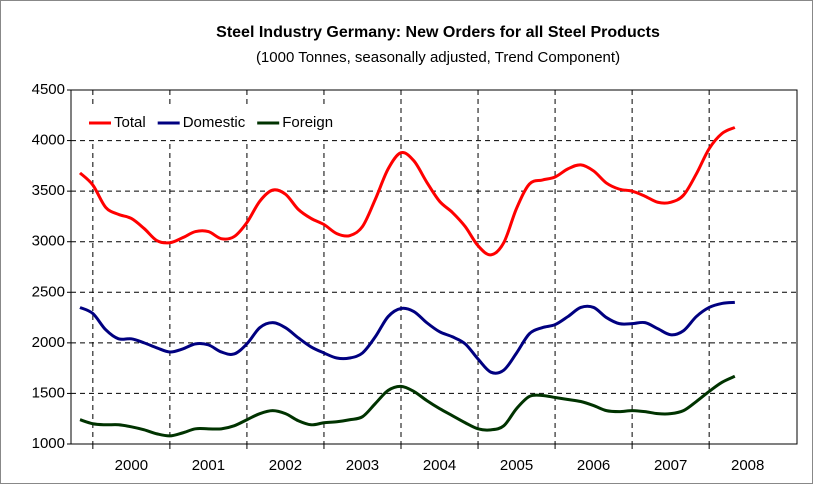 The width and height of the screenshot is (813, 484). I want to click on legend-label: Total, so click(130, 122).